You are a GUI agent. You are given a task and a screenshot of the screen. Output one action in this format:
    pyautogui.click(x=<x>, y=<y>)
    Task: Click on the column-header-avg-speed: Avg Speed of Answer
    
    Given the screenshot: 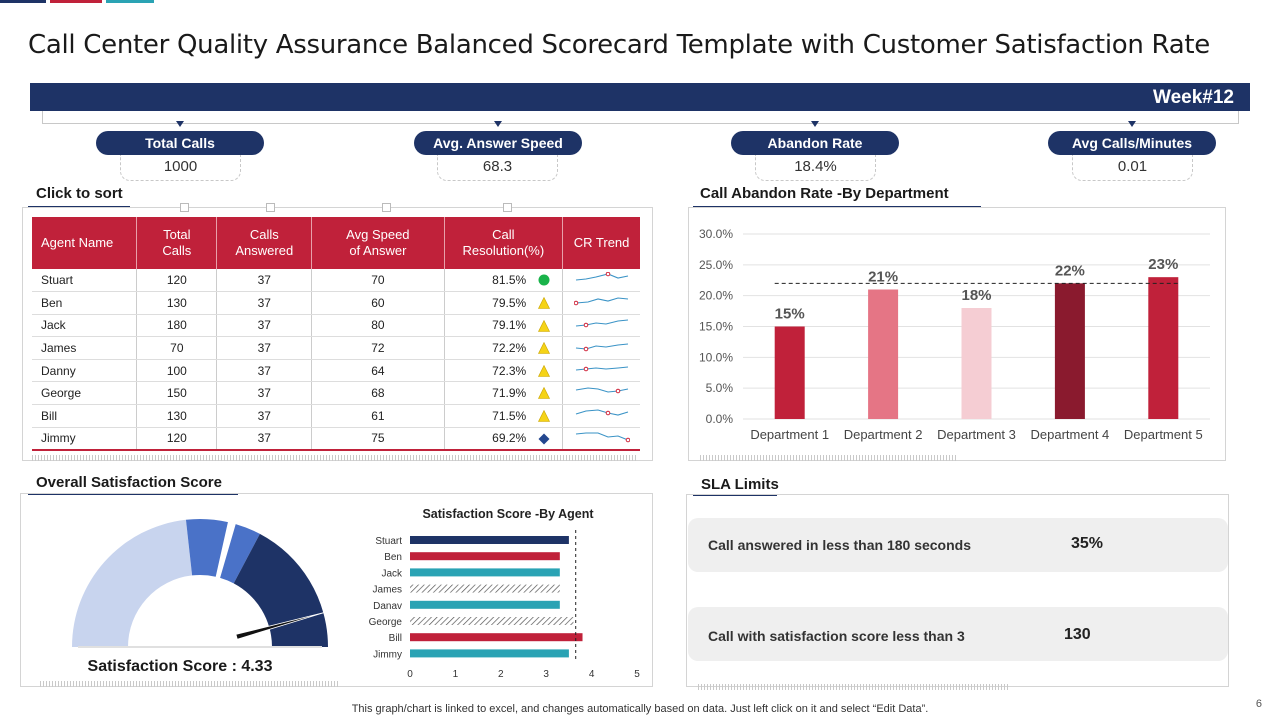 What is the action you would take?
    pyautogui.click(x=378, y=243)
    